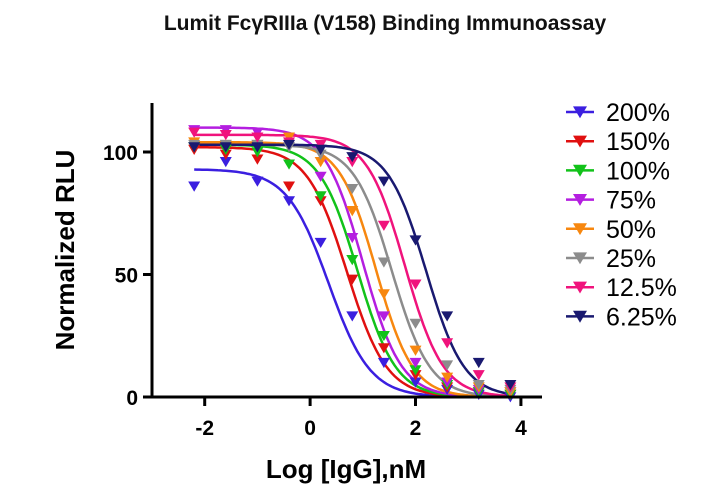 This screenshot has width=715, height=496. What do you see at coordinates (126, 276) in the screenshot?
I see `y-tick-label: 50` at bounding box center [126, 276].